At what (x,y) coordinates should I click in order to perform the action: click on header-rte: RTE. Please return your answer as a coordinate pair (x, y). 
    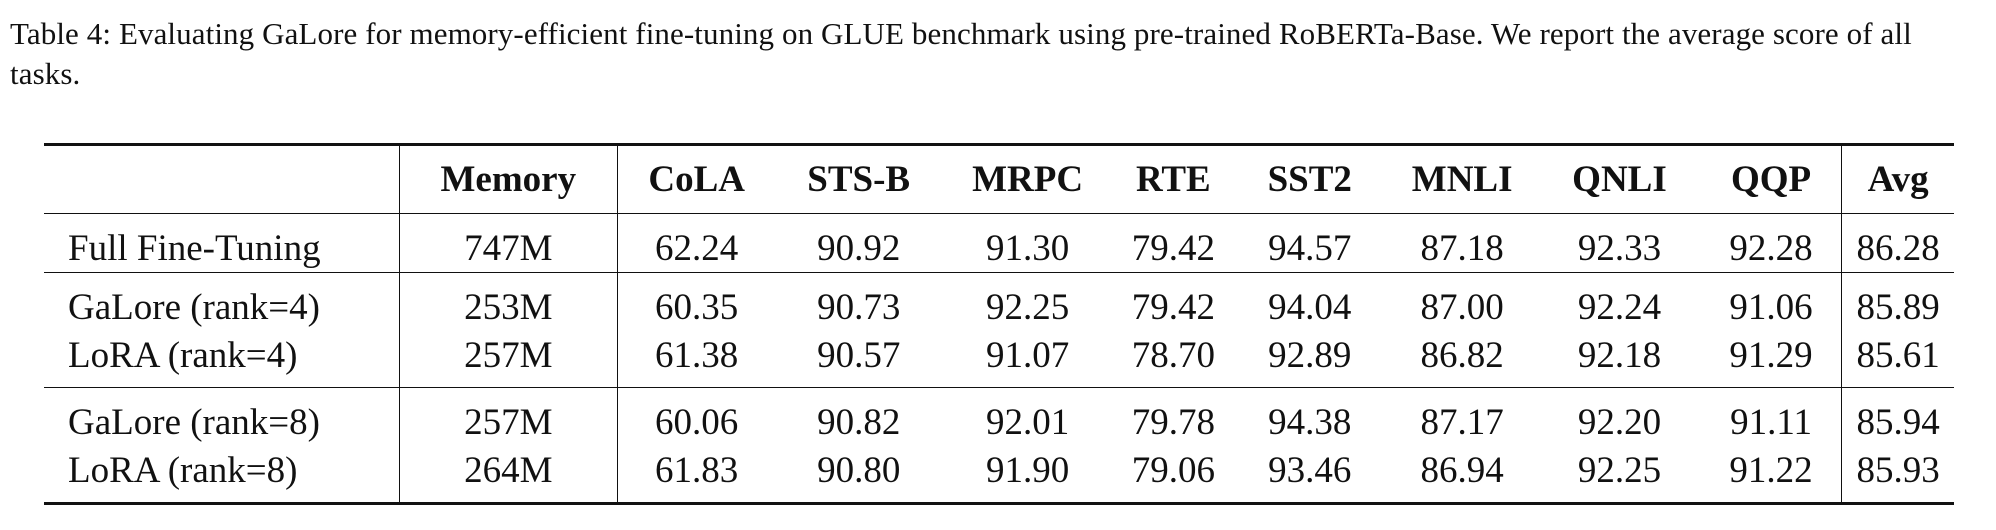
    Looking at the image, I should click on (1173, 178).